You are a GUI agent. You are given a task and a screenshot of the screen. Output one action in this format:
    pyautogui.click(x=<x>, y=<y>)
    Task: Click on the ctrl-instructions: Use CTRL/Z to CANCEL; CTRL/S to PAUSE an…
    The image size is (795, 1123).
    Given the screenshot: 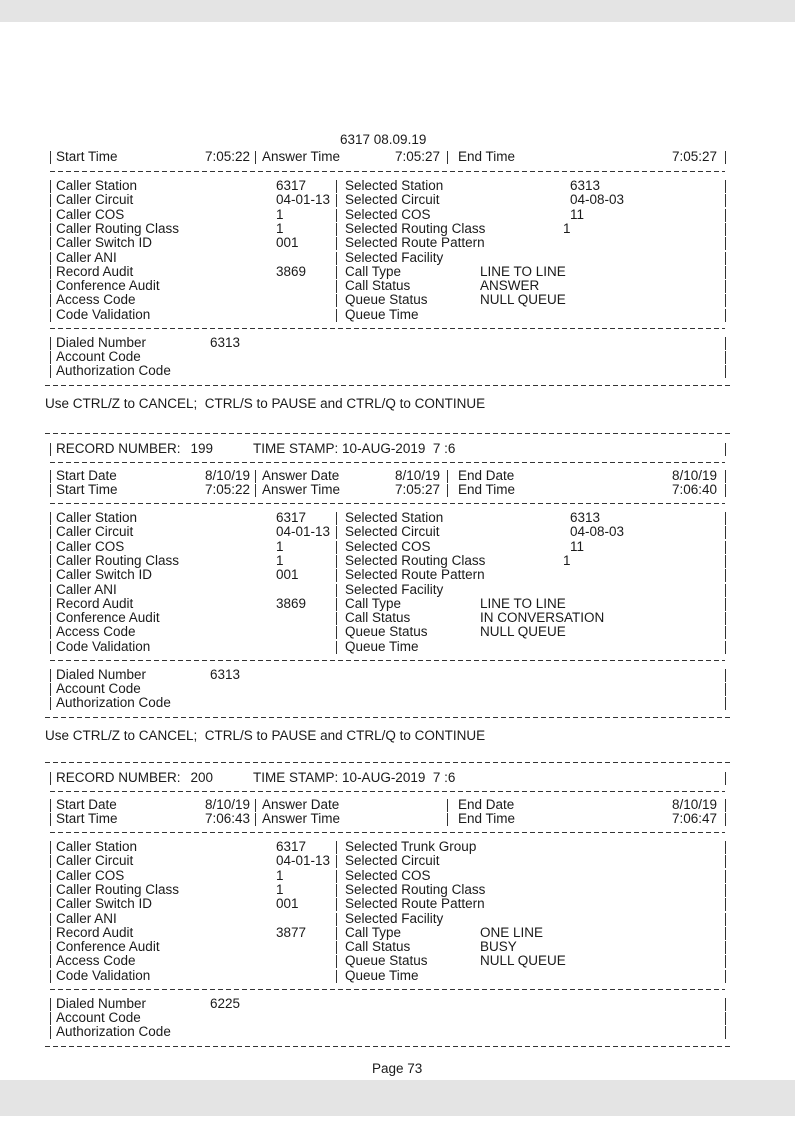 What is the action you would take?
    pyautogui.click(x=265, y=403)
    